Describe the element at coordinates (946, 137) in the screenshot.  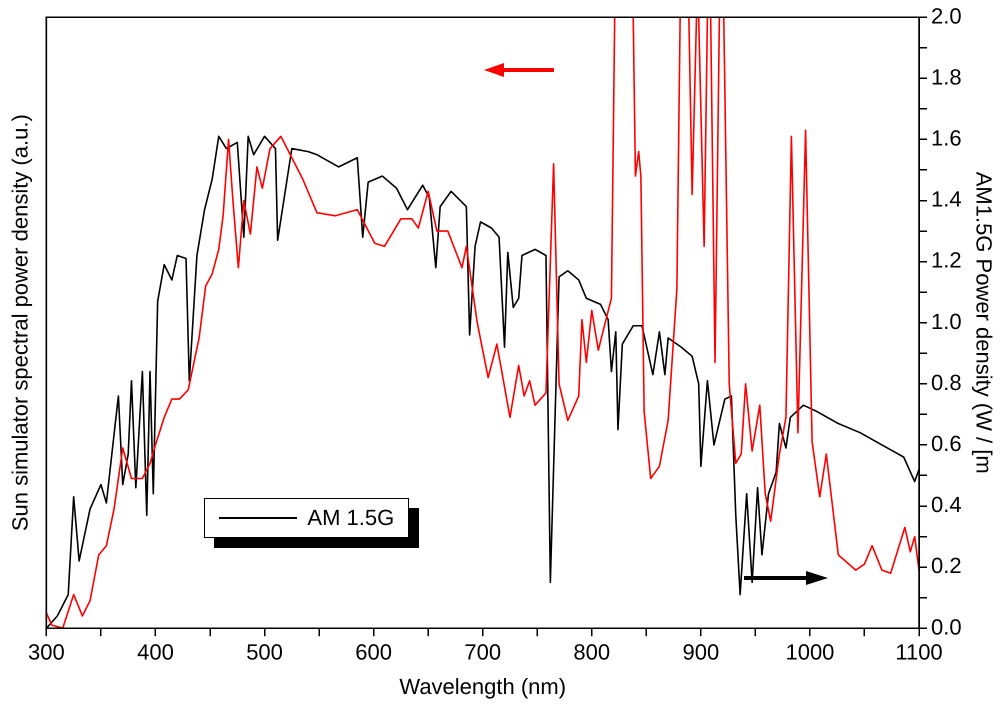
I see `y2-tick-label: 1.6` at that location.